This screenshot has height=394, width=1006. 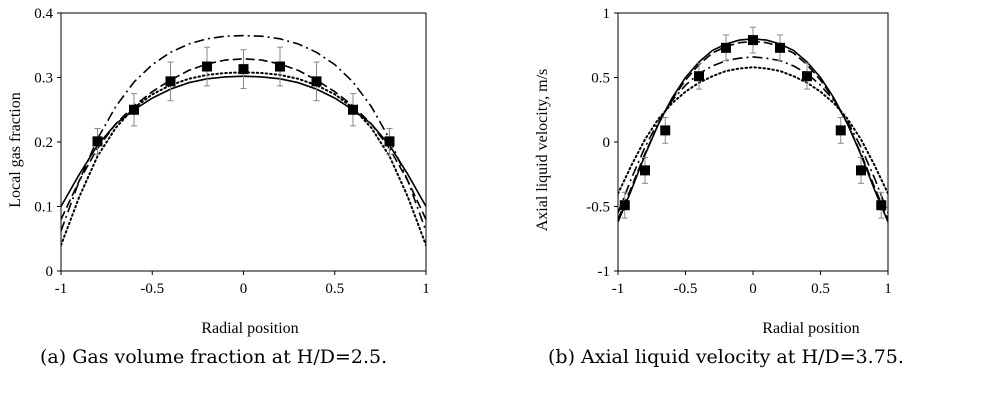 What do you see at coordinates (542, 150) in the screenshot?
I see `chart-b-ylabel: Axial liquid velocity, m/s` at bounding box center [542, 150].